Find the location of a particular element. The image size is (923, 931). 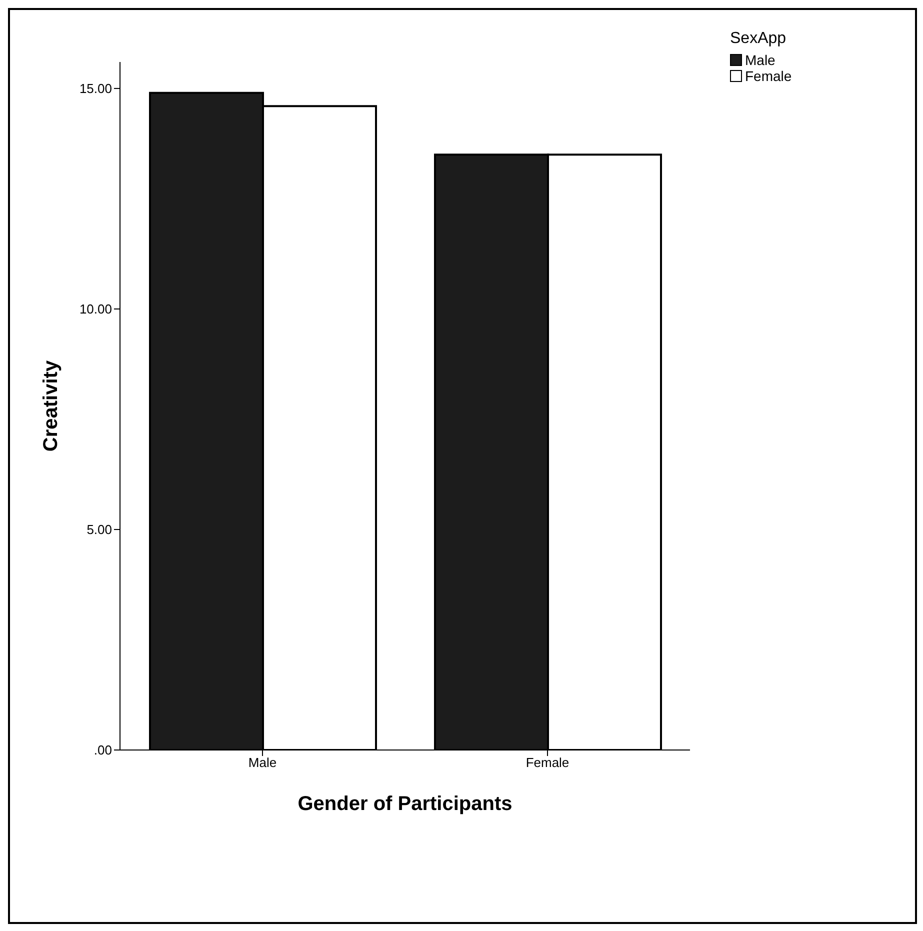

legend-label: Male is located at coordinates (760, 60).